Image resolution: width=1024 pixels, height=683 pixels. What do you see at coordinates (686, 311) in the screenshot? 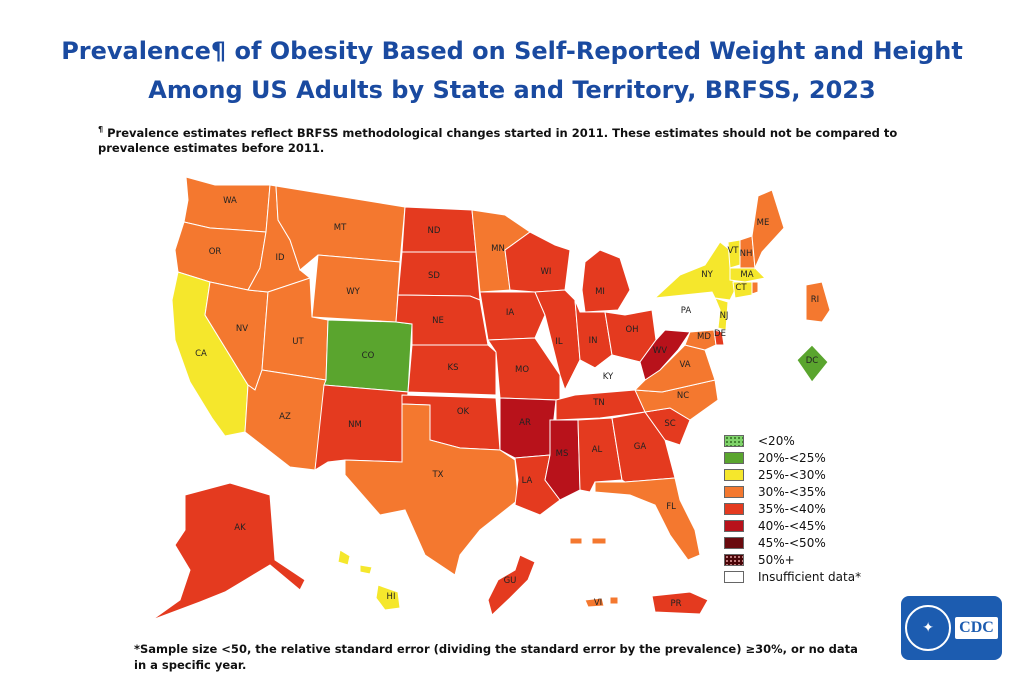
I see `label-pa: PA` at bounding box center [686, 311].